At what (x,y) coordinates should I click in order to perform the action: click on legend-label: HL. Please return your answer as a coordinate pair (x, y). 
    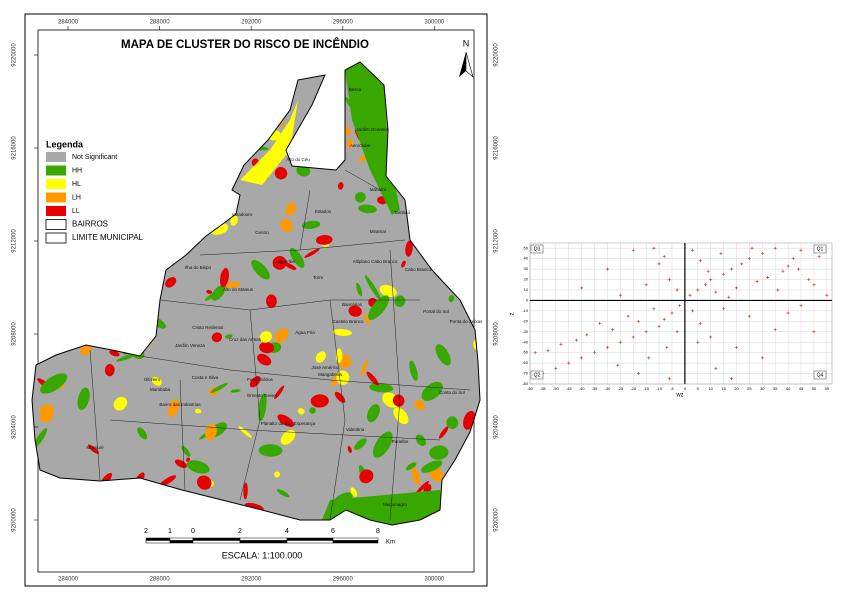
    Looking at the image, I should click on (76, 184).